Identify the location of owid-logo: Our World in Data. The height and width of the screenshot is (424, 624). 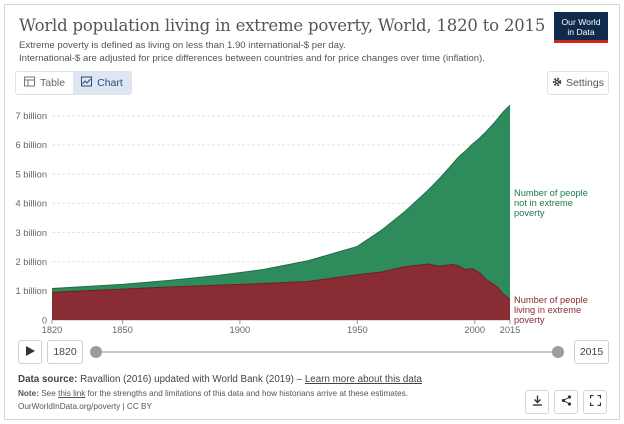
(581, 27).